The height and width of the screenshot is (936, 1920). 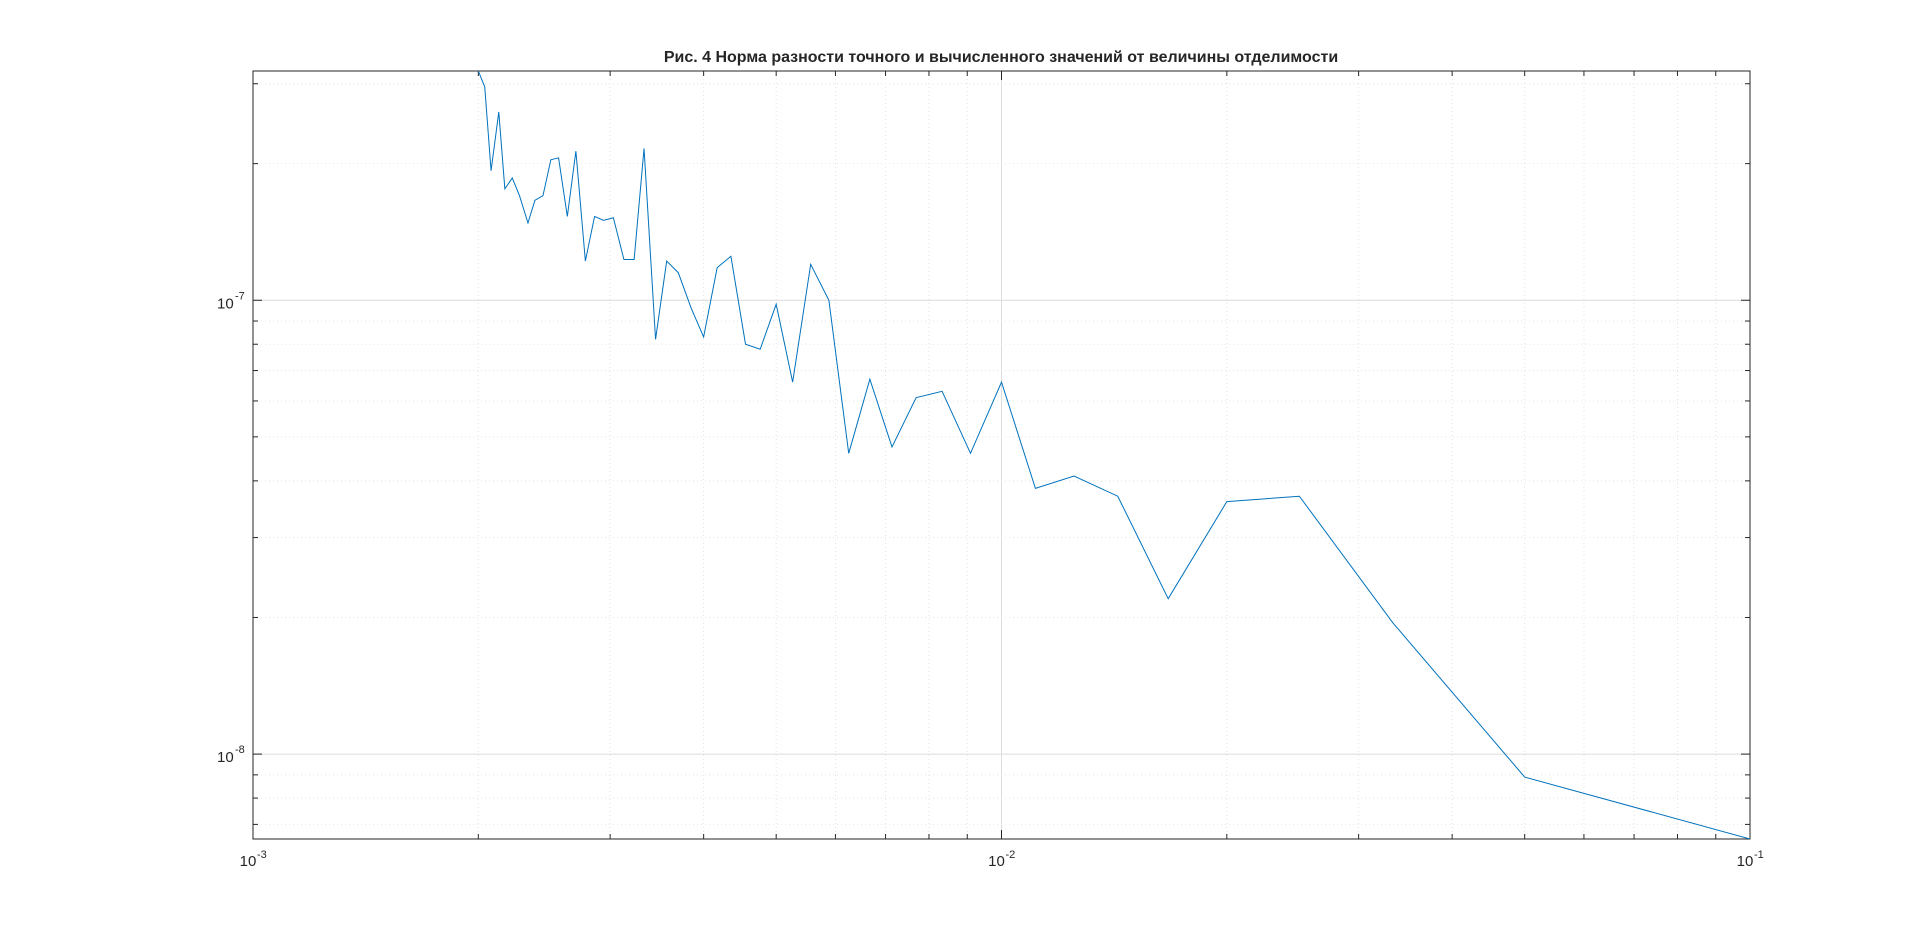 I want to click on x-tick-label: 10 -1, so click(x=1750, y=859).